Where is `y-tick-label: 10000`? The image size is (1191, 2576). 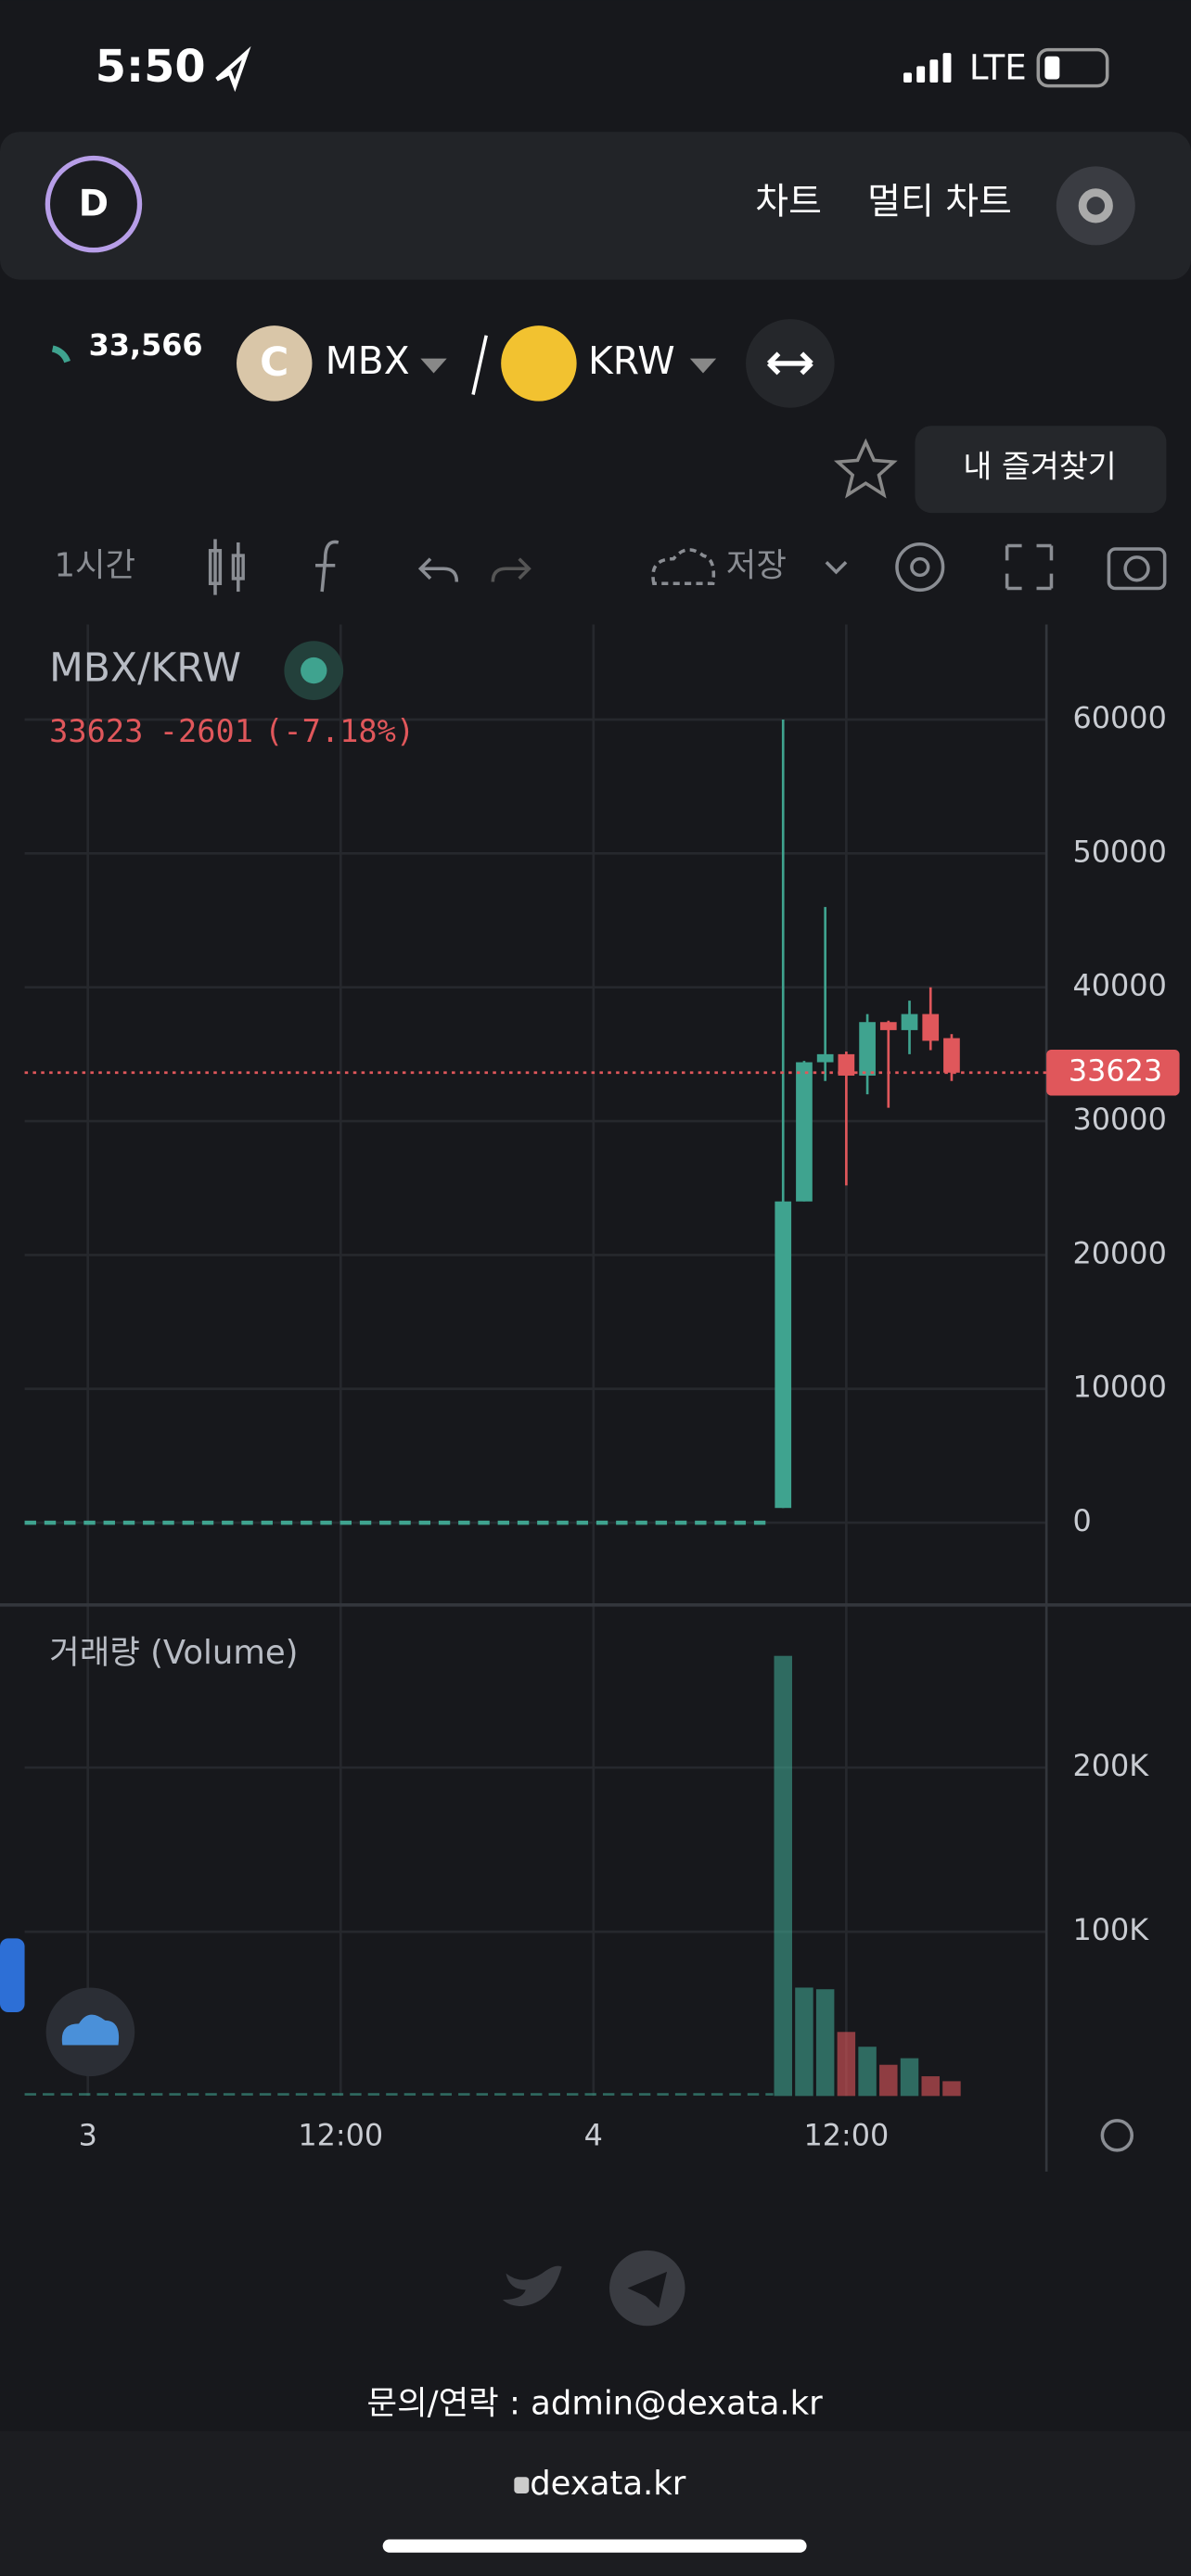 y-tick-label: 10000 is located at coordinates (1119, 1387).